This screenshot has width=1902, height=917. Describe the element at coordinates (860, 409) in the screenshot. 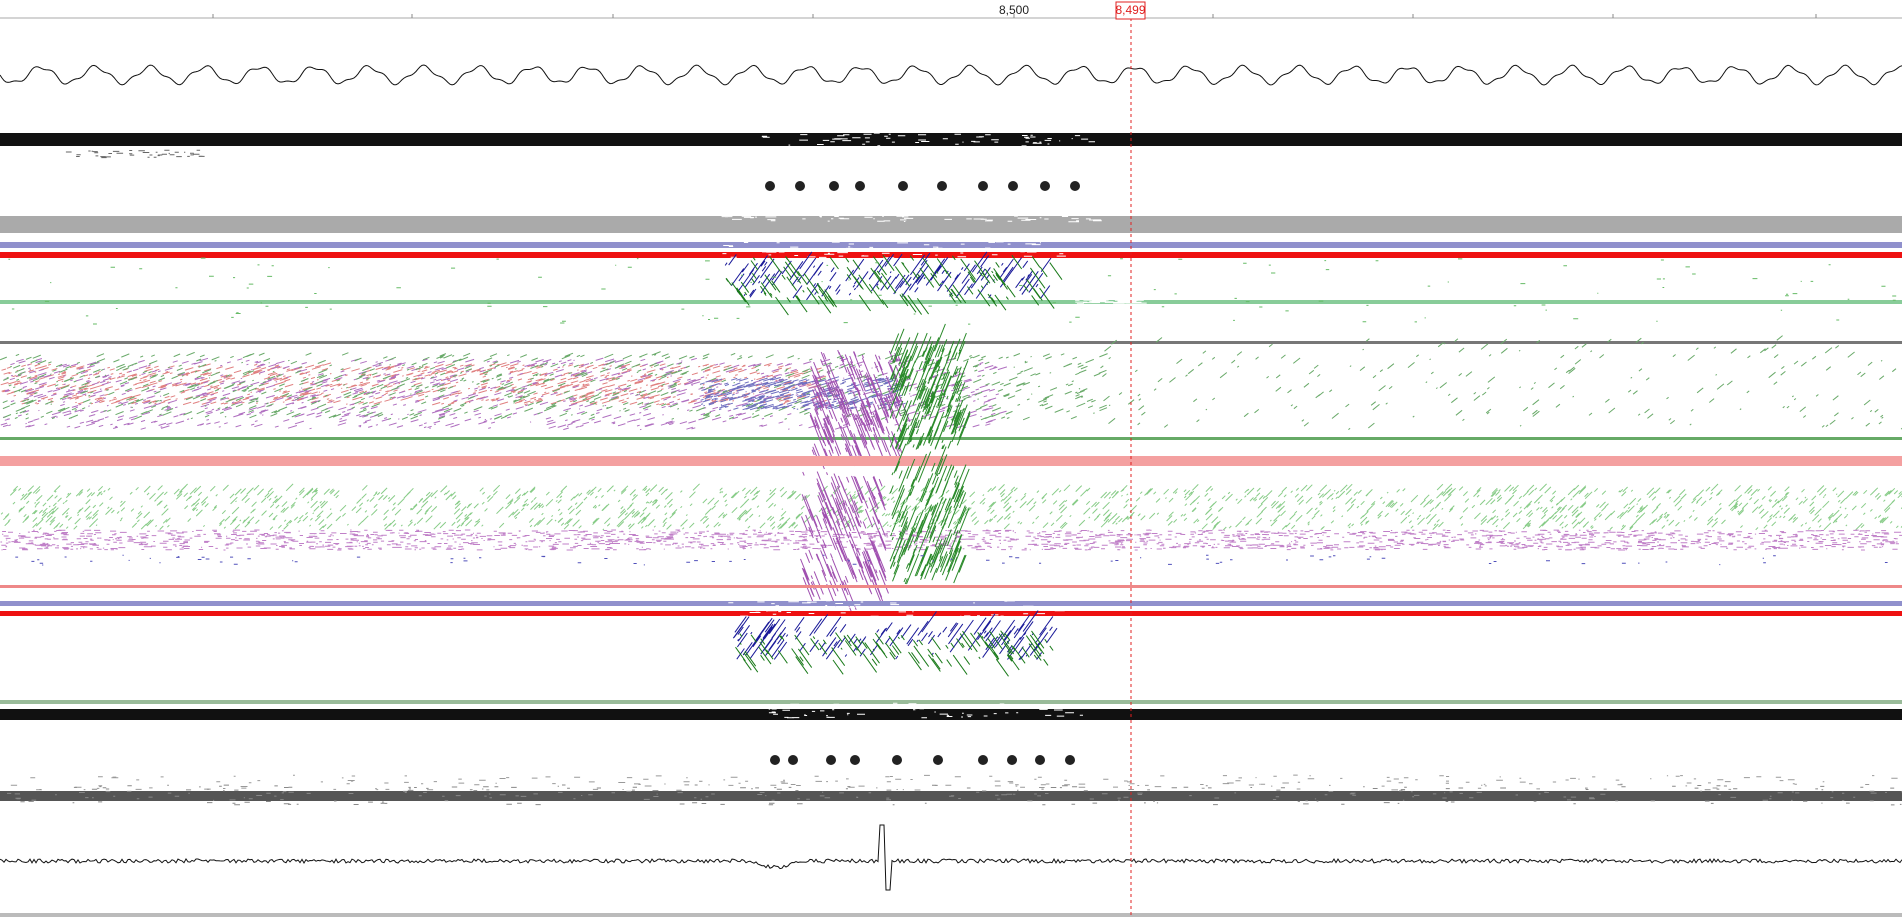

I see `diag-purple` at that location.